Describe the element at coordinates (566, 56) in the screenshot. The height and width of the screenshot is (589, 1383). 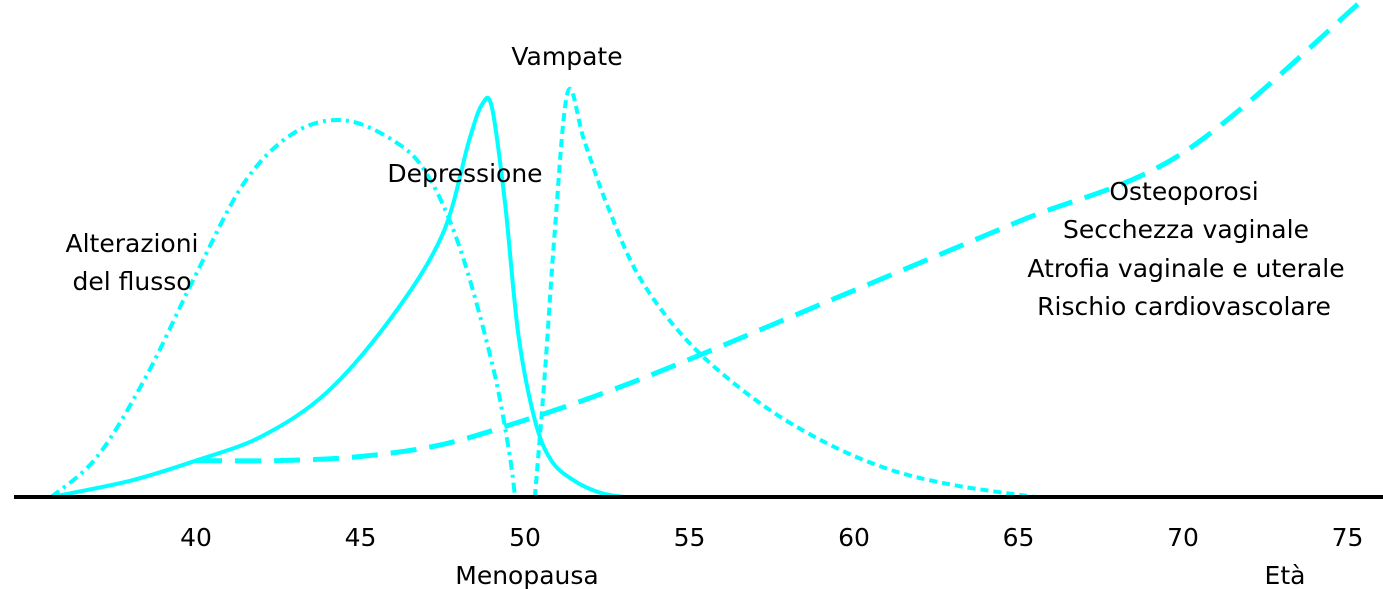
I see `series-label-vampate: Vampate` at that location.